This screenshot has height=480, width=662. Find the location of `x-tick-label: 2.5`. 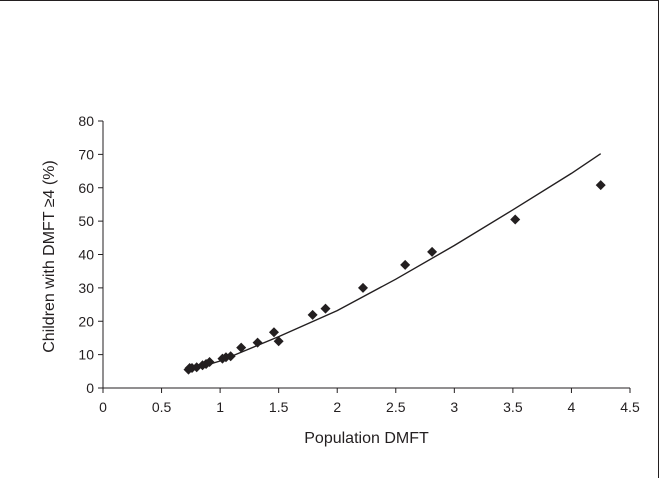

x-tick-label: 2.5 is located at coordinates (396, 407).